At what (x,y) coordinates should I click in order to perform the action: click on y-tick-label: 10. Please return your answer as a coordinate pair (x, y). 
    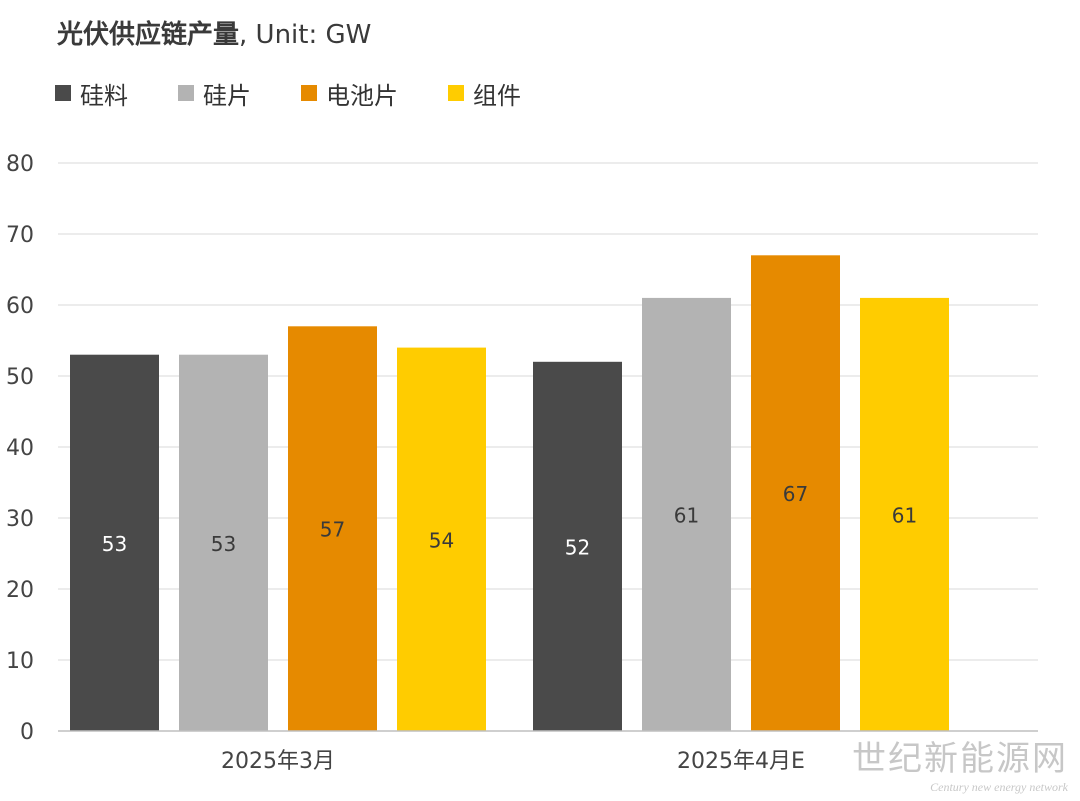
    Looking at the image, I should click on (20, 661).